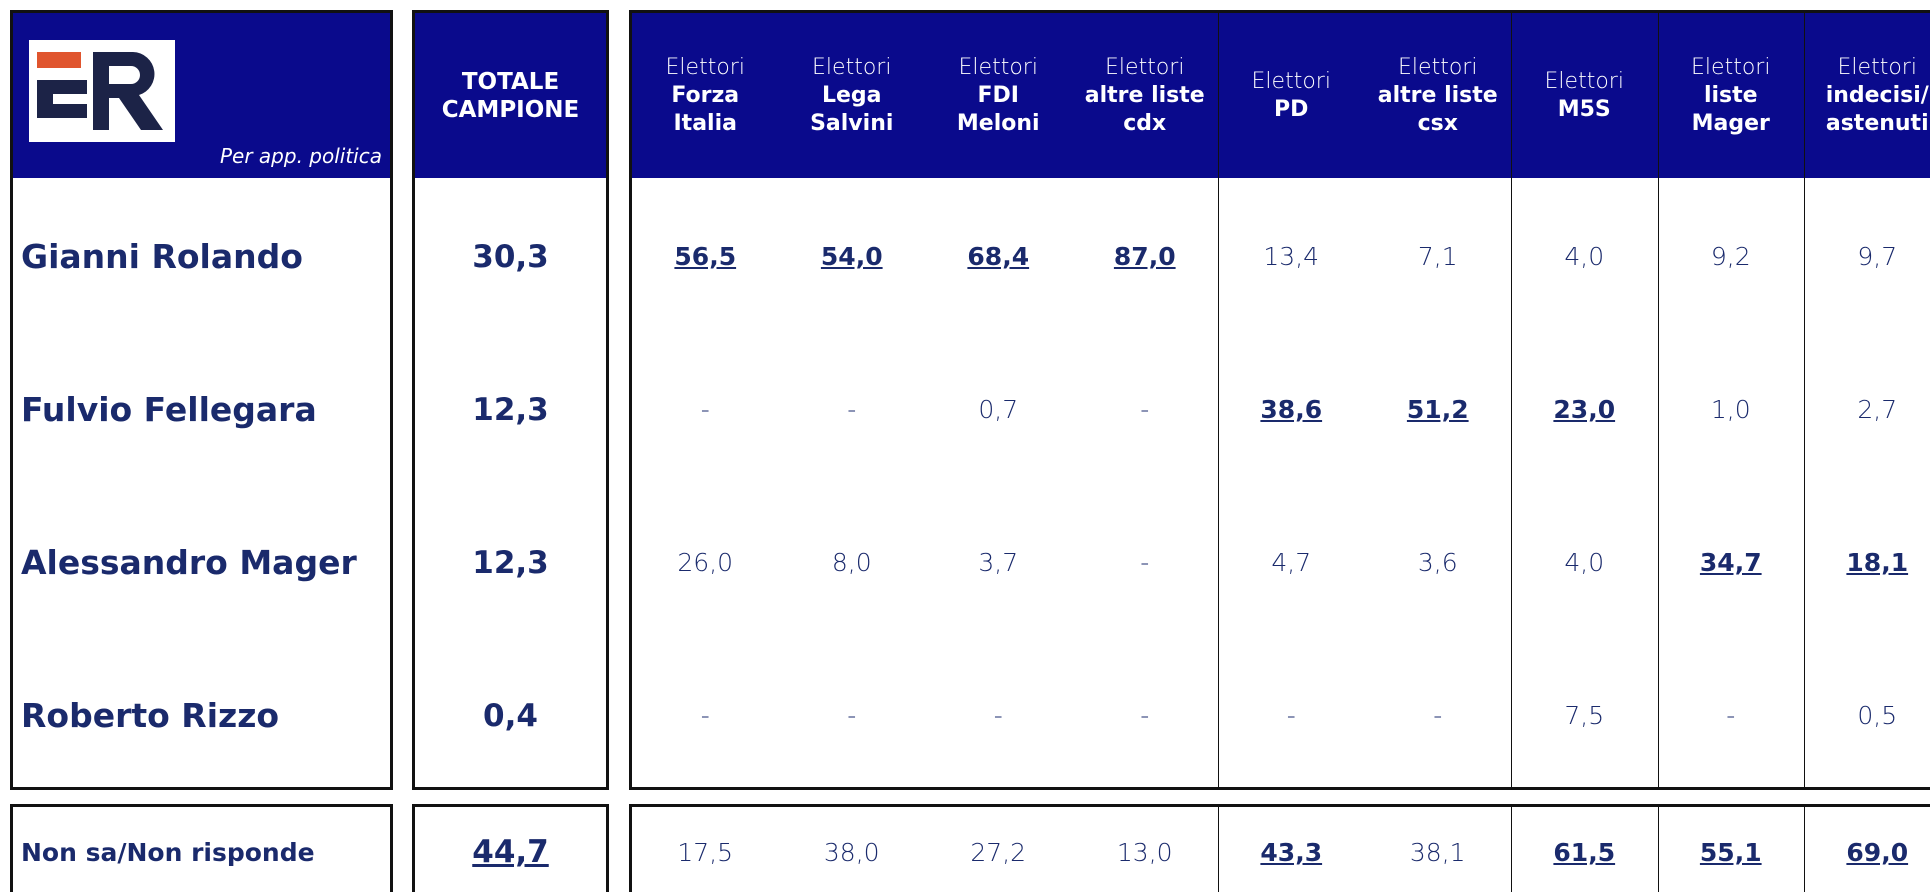 Image resolution: width=1930 pixels, height=892 pixels. What do you see at coordinates (510, 852) in the screenshot?
I see `footer-total: 44,7` at bounding box center [510, 852].